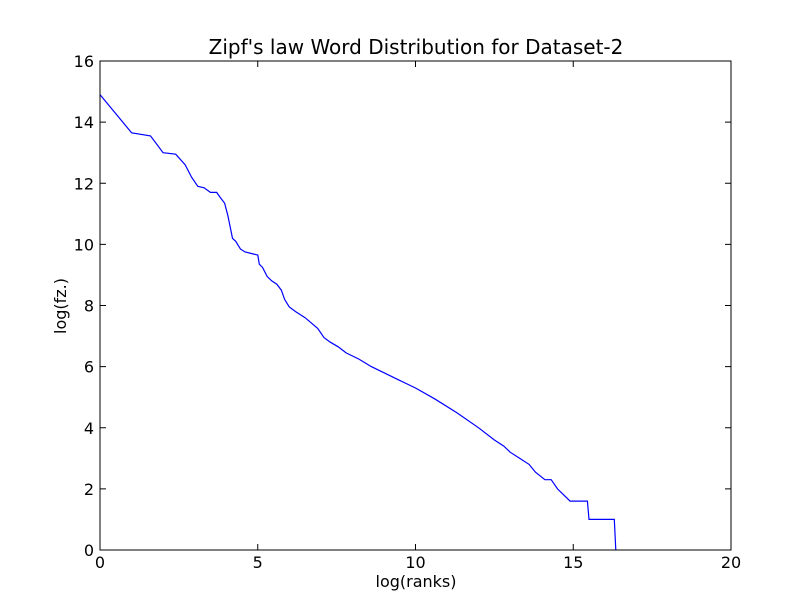  I want to click on x-axis-label: log(ranks), so click(416, 581).